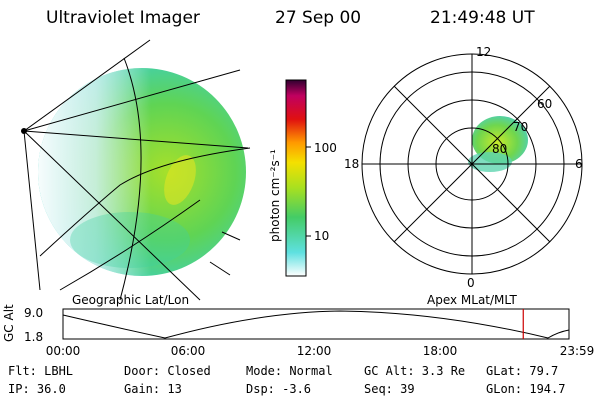  What do you see at coordinates (322, 236) in the screenshot?
I see `colorbar-tick-10: 10` at bounding box center [322, 236].